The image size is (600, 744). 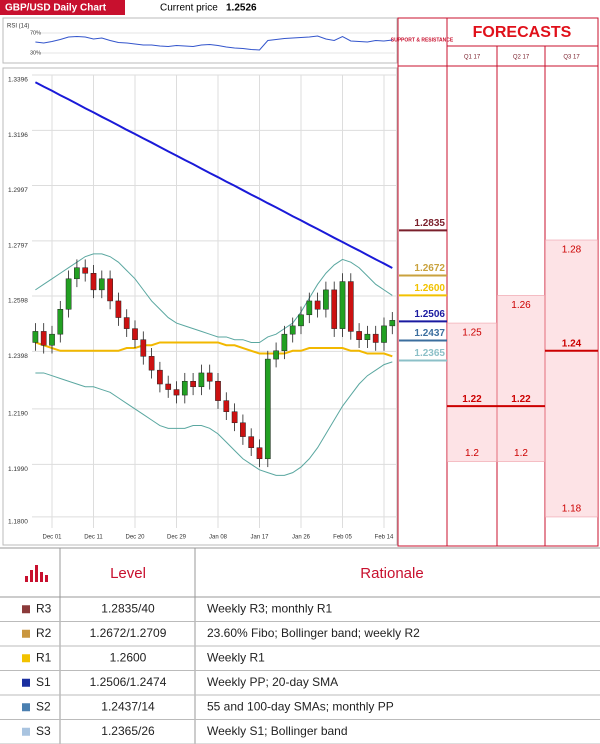 I want to click on level-value: 1.2672/1.2709, so click(x=128, y=633).